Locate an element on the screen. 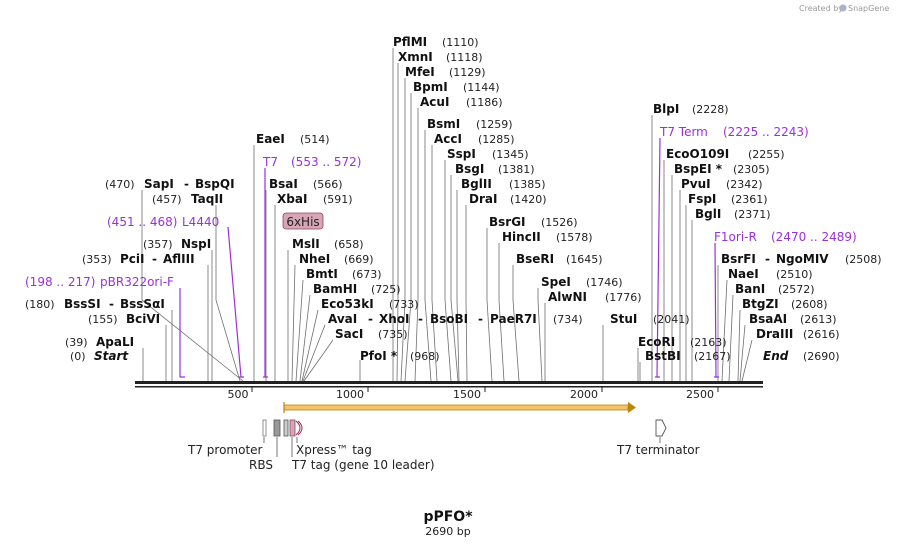 This screenshot has height=547, width=897. site-name-eco53ki: Eco53kI is located at coordinates (347, 304).